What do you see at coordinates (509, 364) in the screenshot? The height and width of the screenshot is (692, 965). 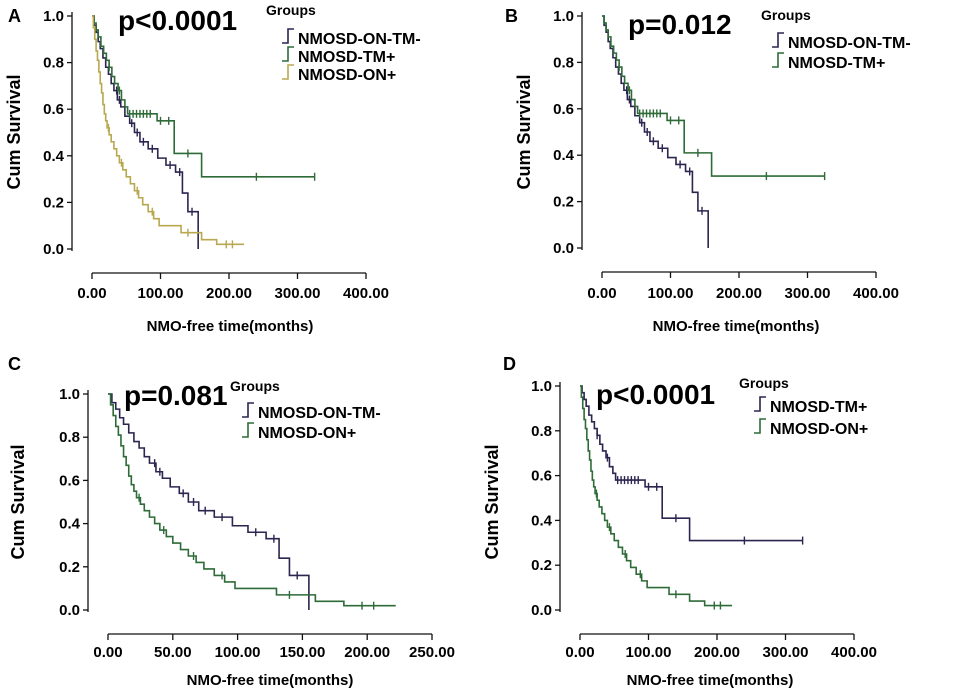 I see `panel-label: D` at bounding box center [509, 364].